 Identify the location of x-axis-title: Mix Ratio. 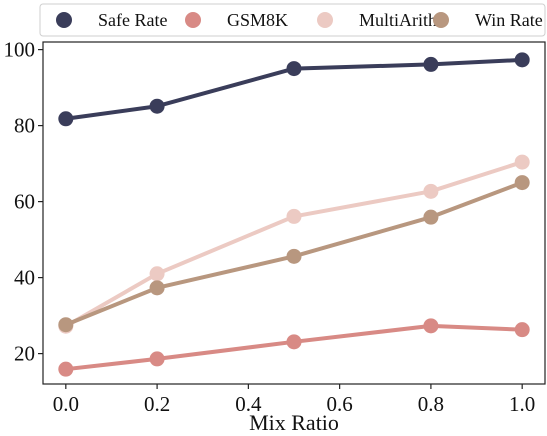
(294, 422).